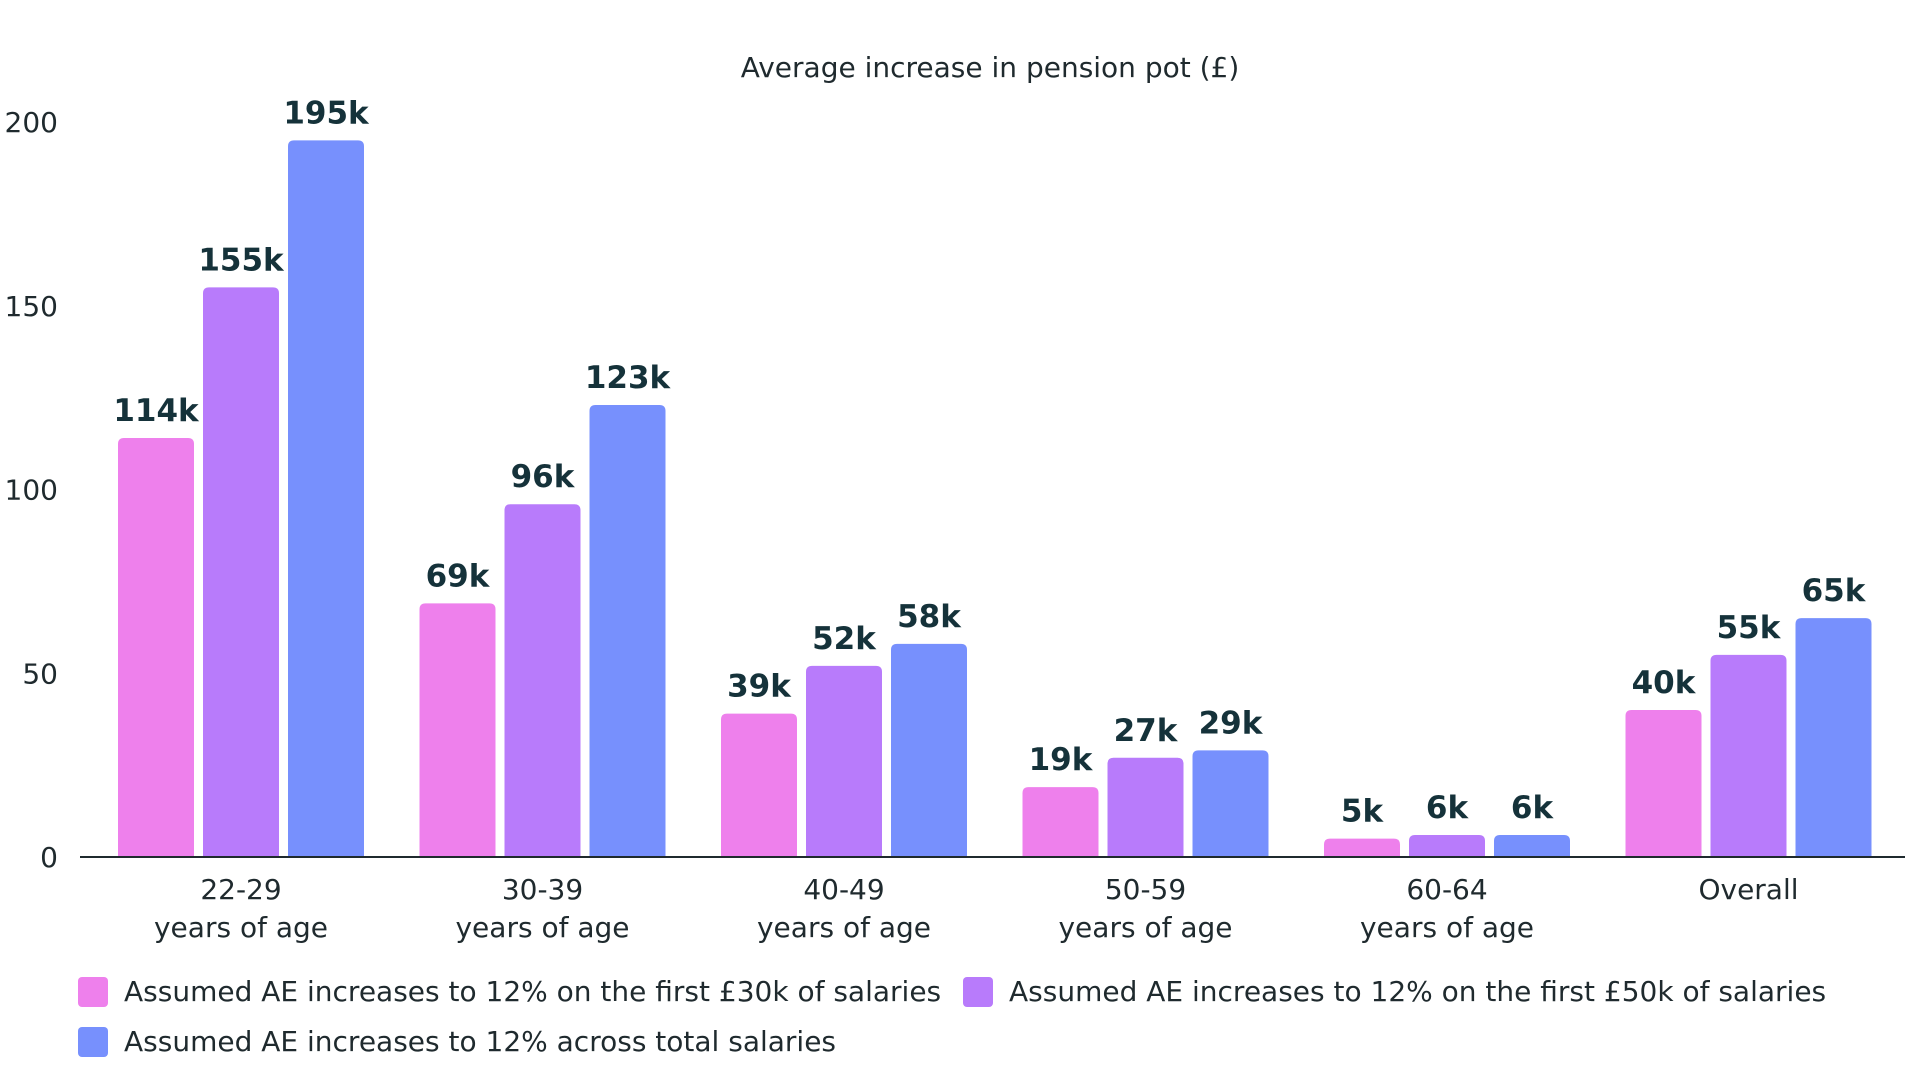 The height and width of the screenshot is (1080, 1920). What do you see at coordinates (929, 617) in the screenshot?
I see `data-label: 58k` at bounding box center [929, 617].